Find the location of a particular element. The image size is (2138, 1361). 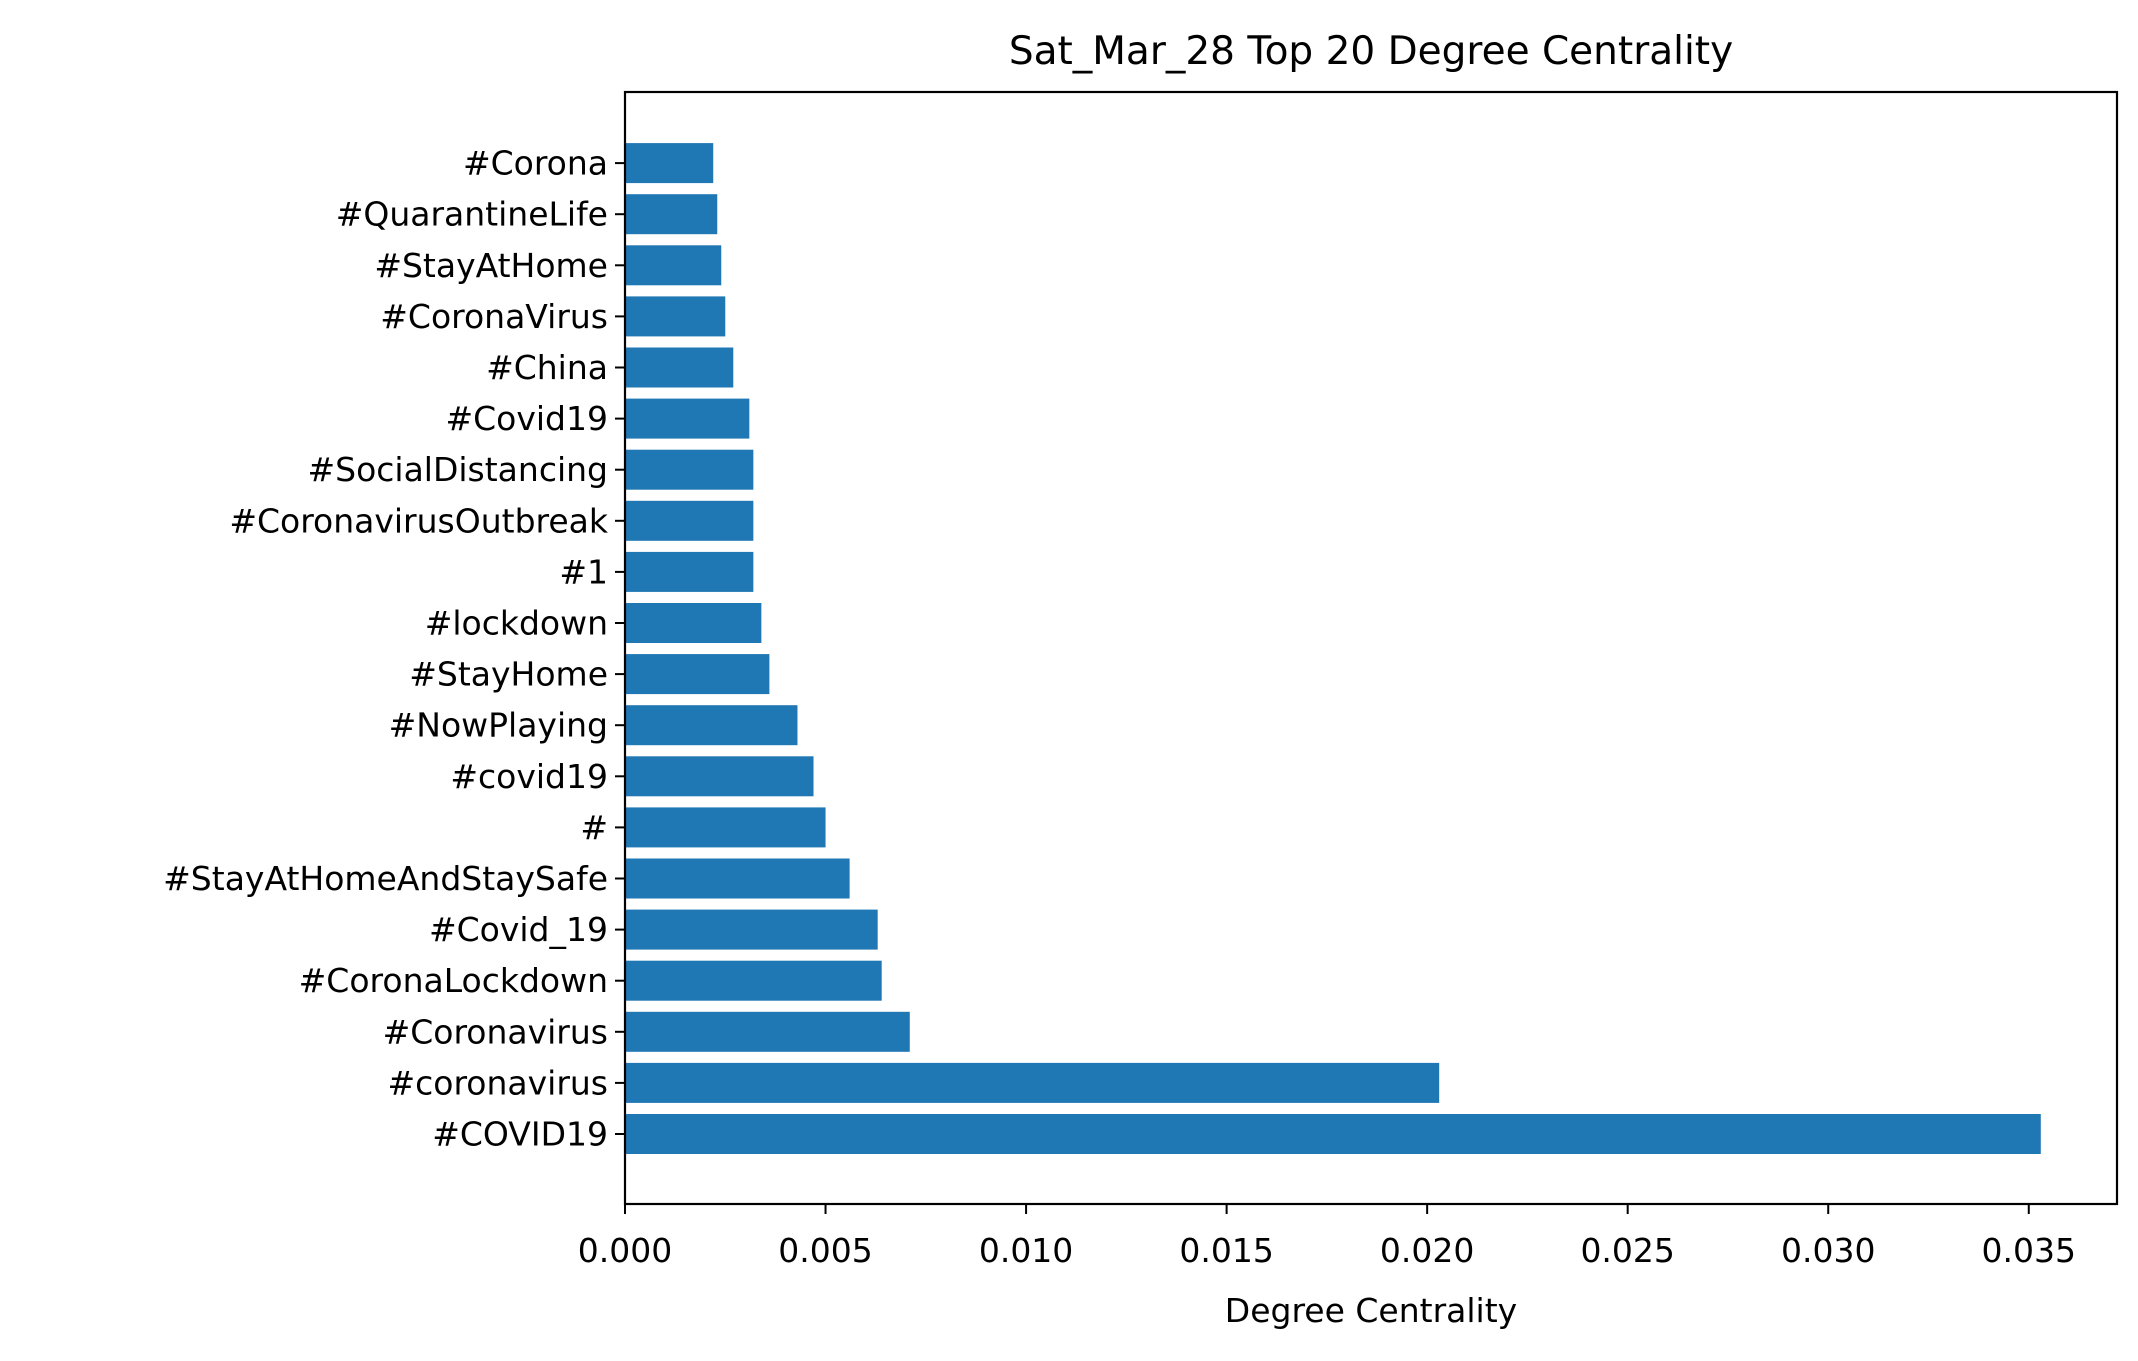

x-tick-label: 0.000 is located at coordinates (625, 1250).